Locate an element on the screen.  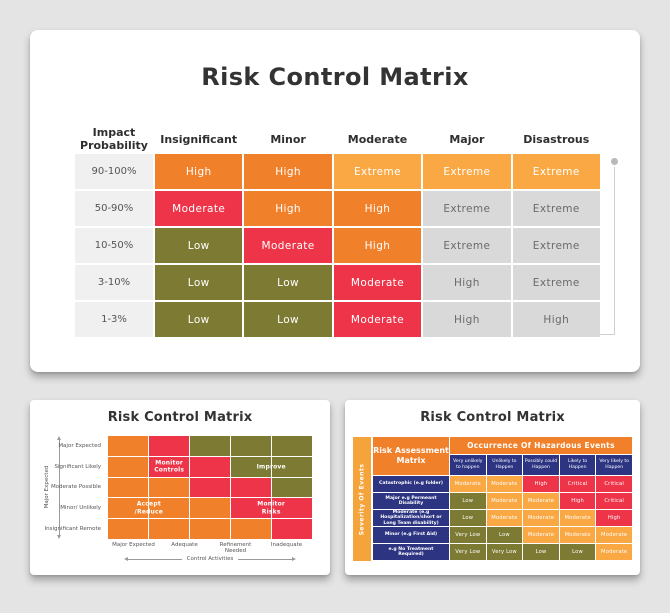
occurrence-column-header: Very likely to Happen is located at coordinates (614, 465).